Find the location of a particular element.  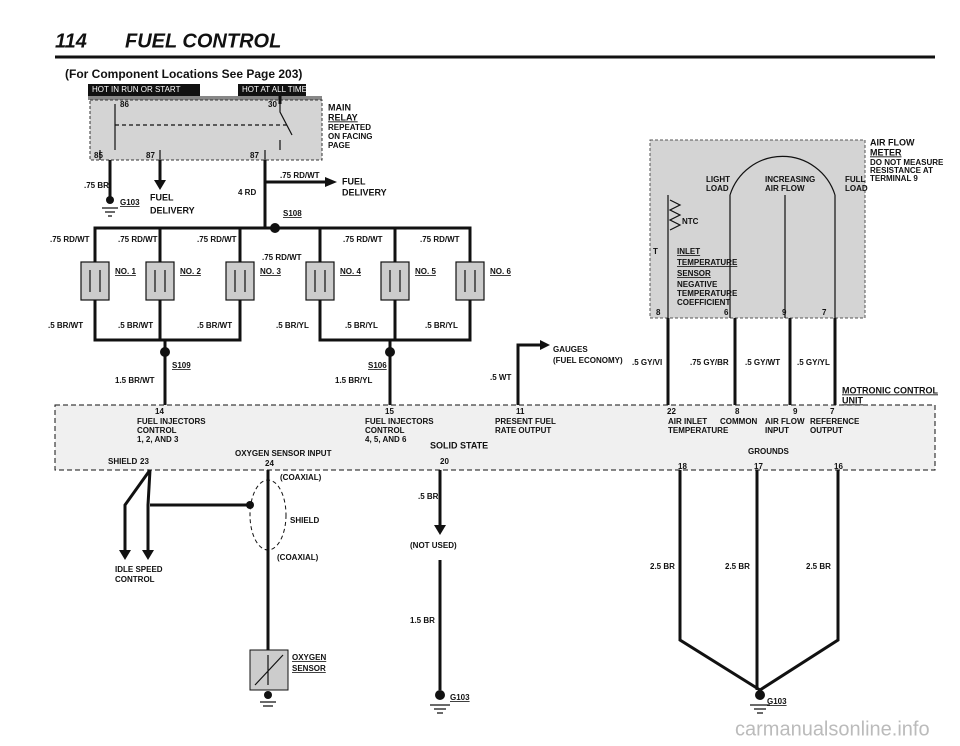

pin: 20 is located at coordinates (444, 461).